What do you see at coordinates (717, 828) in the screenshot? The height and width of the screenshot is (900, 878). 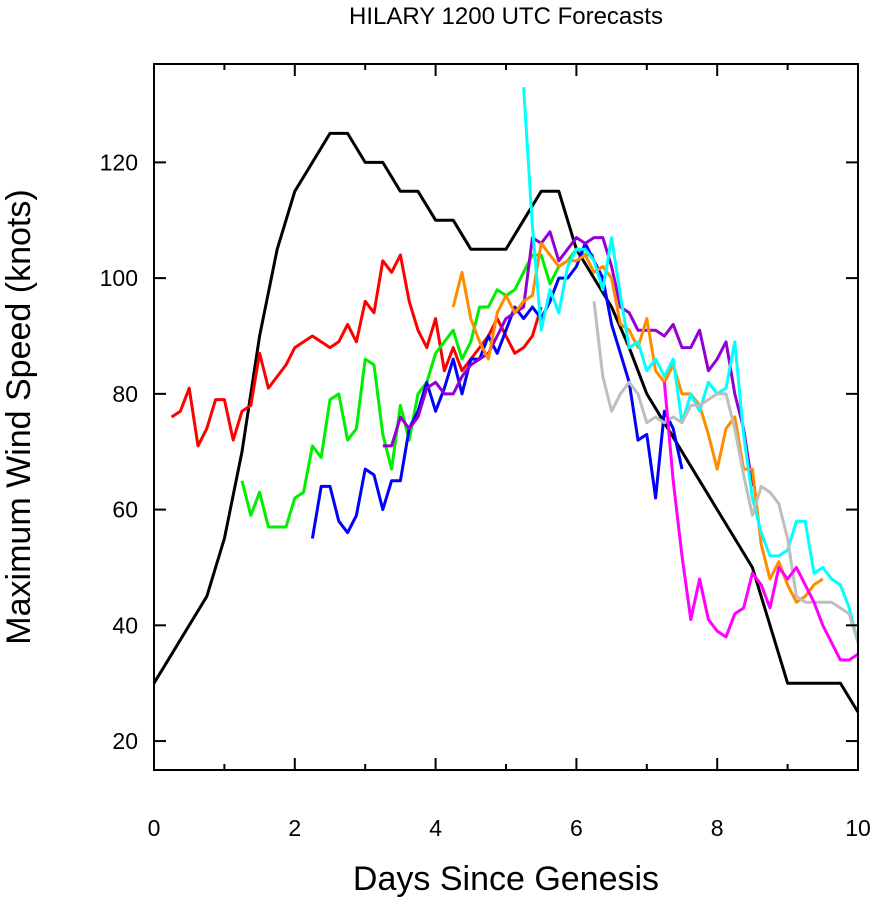 I see `x-tick-label: 8` at bounding box center [717, 828].